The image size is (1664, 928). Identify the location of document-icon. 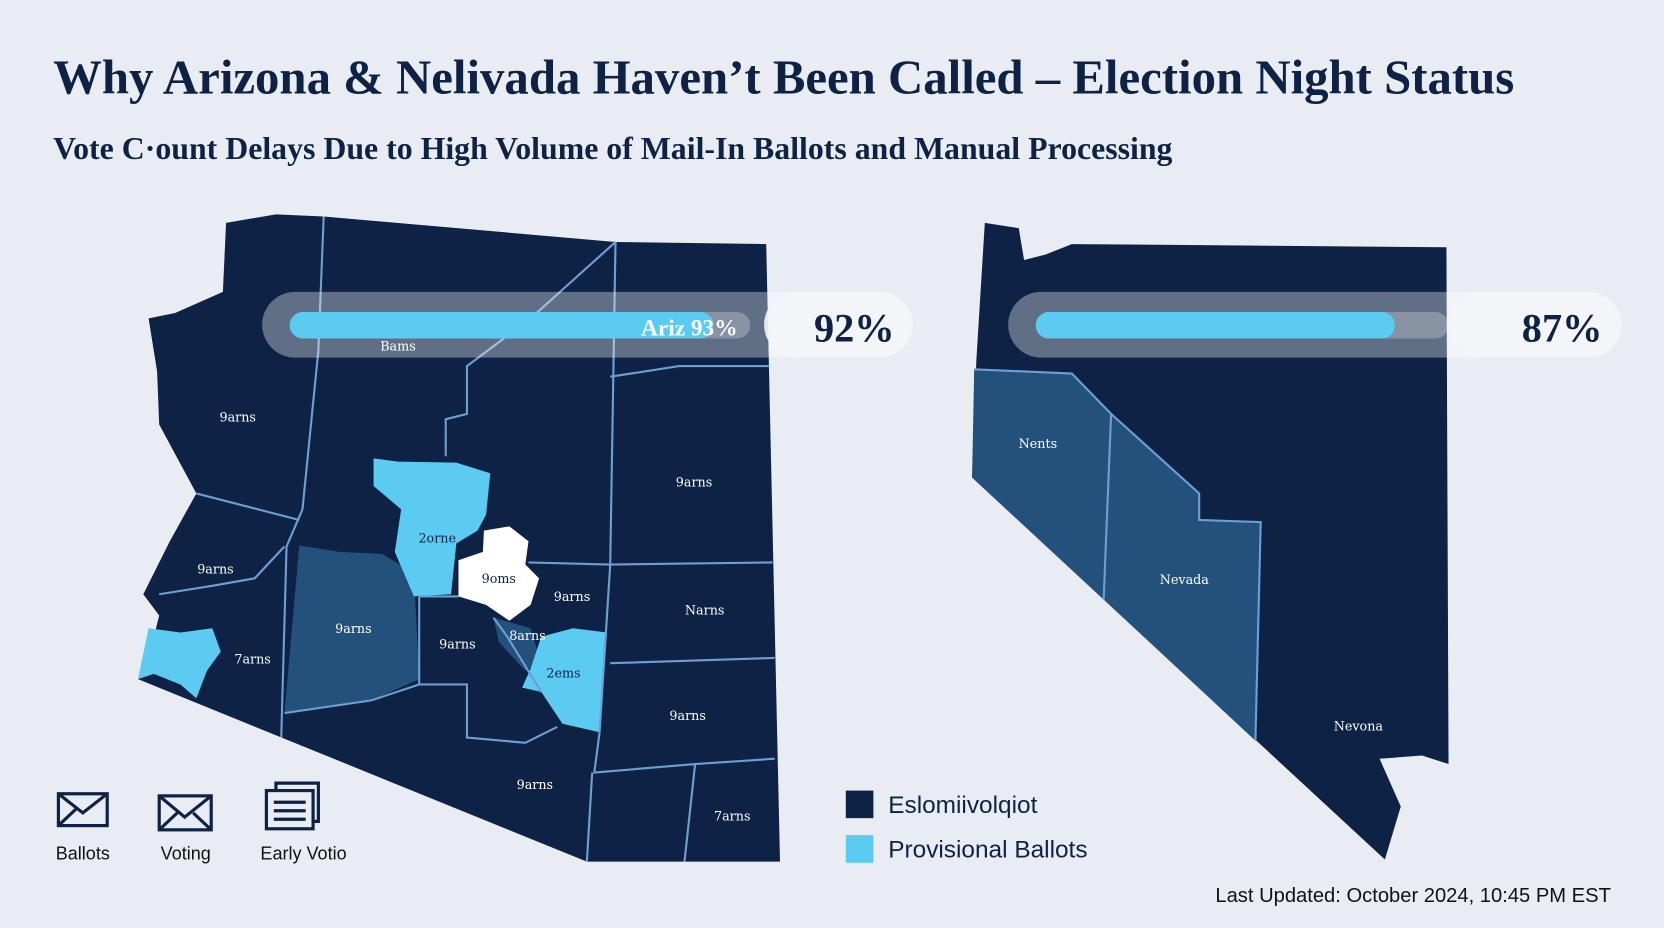
(289, 809).